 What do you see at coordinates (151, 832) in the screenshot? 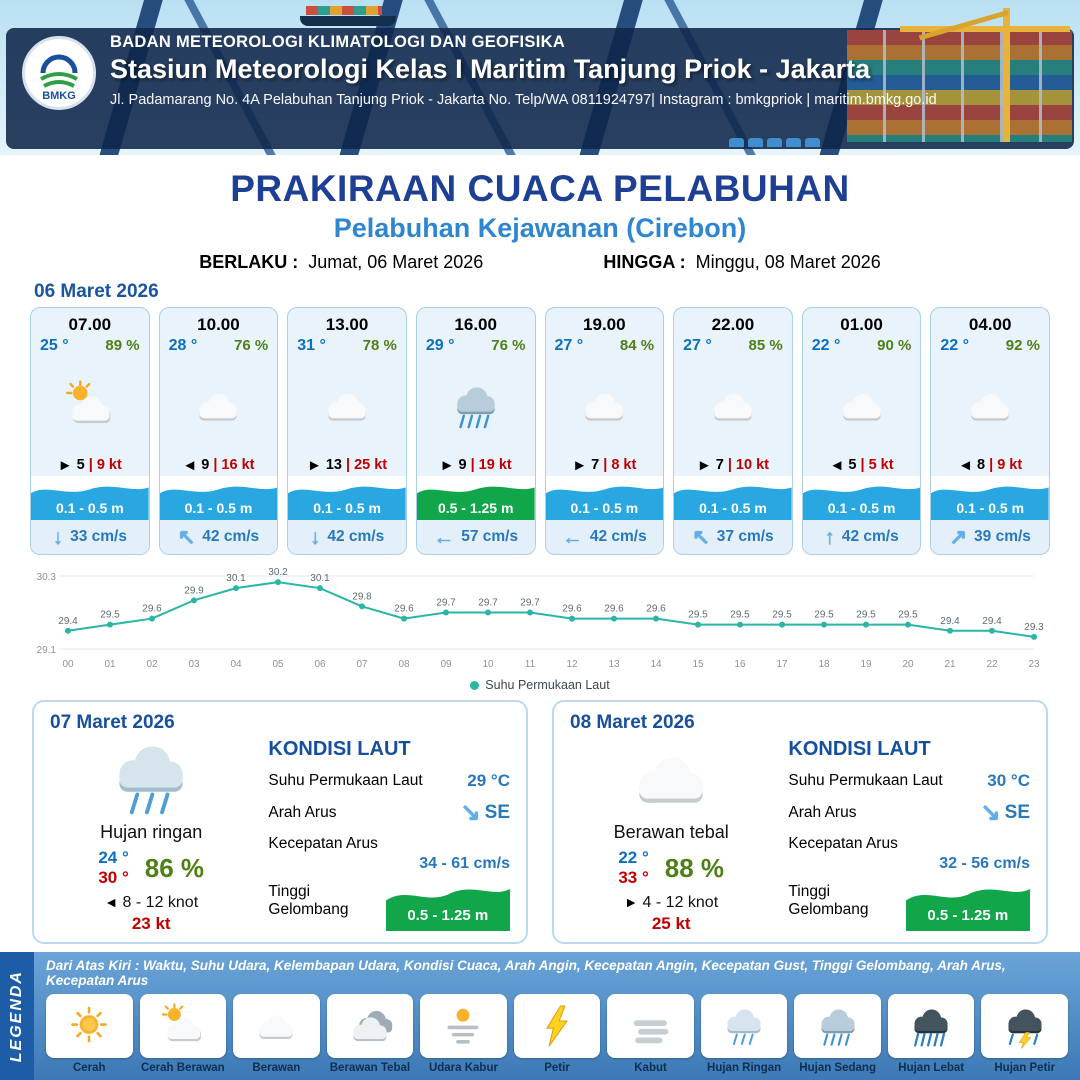
I see `weather-condition: Hujan ringan` at bounding box center [151, 832].